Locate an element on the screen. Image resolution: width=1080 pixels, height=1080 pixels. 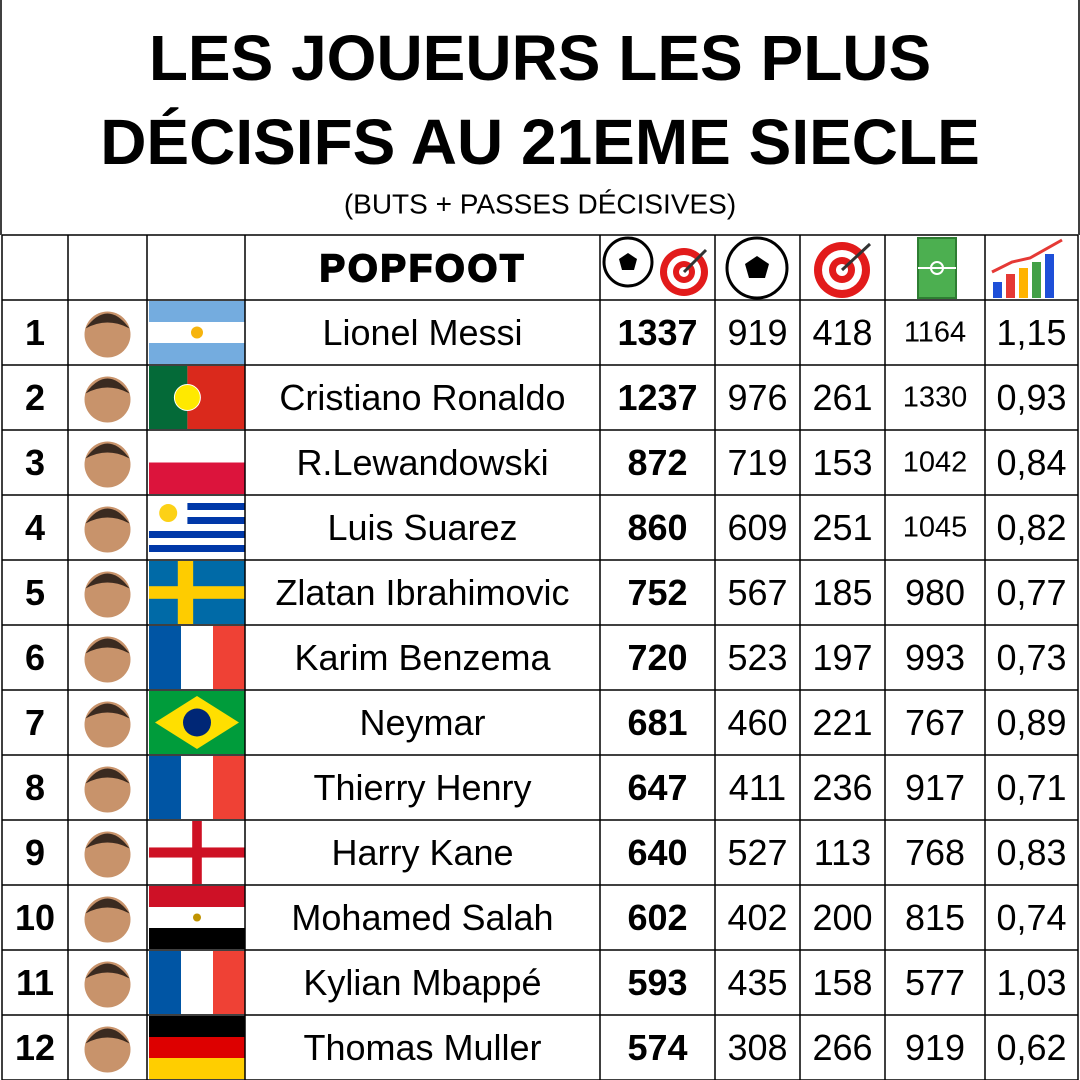
ratio: 1,15 is located at coordinates (1031, 332).